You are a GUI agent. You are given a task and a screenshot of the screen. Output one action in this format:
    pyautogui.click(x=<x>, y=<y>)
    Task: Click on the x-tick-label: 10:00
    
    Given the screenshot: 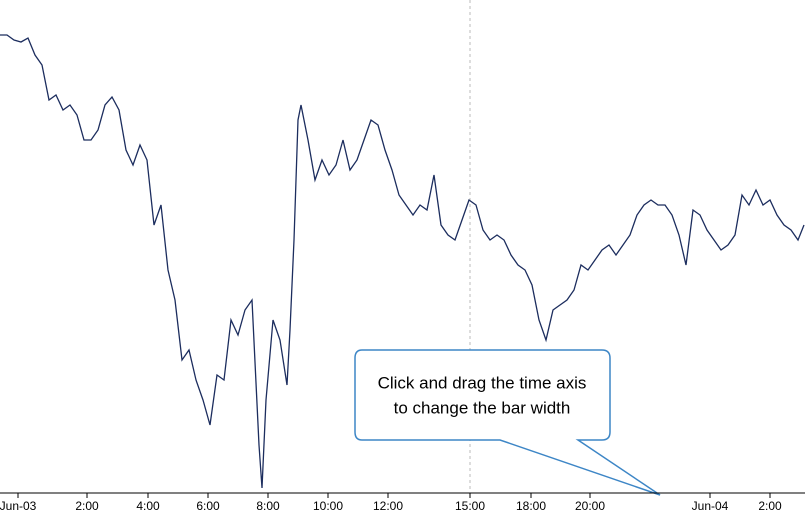 What is the action you would take?
    pyautogui.click(x=328, y=506)
    